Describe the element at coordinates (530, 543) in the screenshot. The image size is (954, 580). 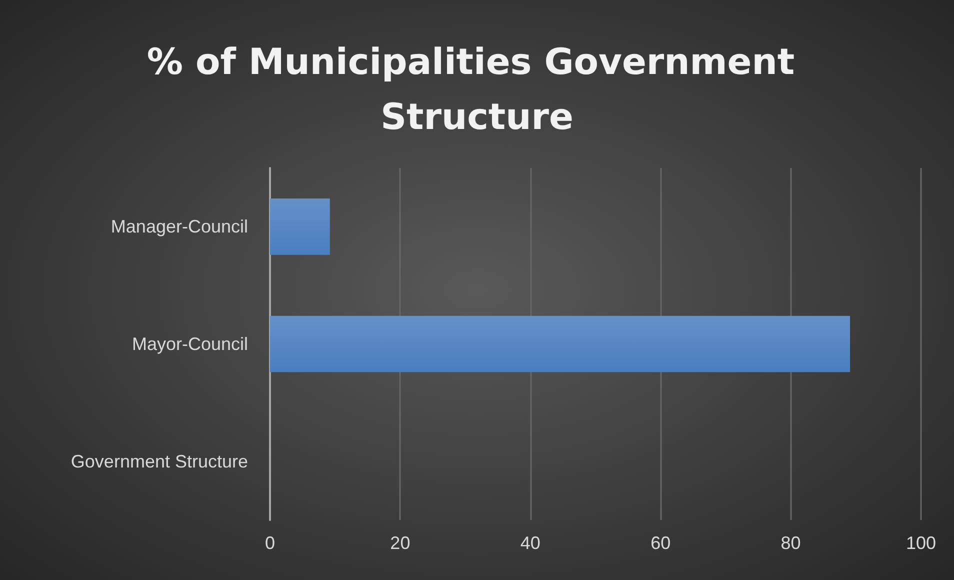
I see `x-tick-label: 40` at that location.